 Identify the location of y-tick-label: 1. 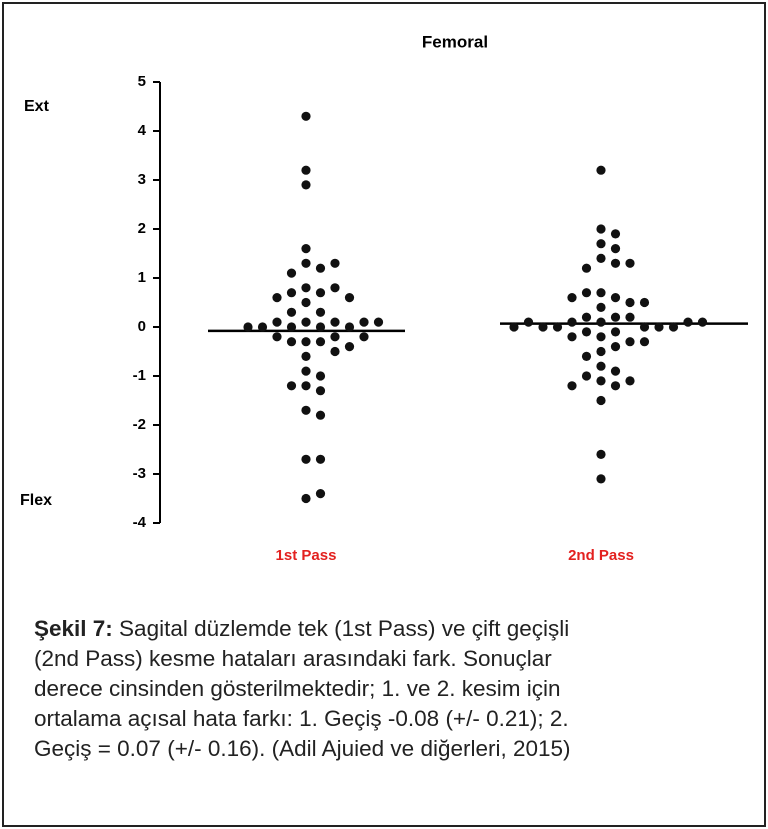
(142, 277).